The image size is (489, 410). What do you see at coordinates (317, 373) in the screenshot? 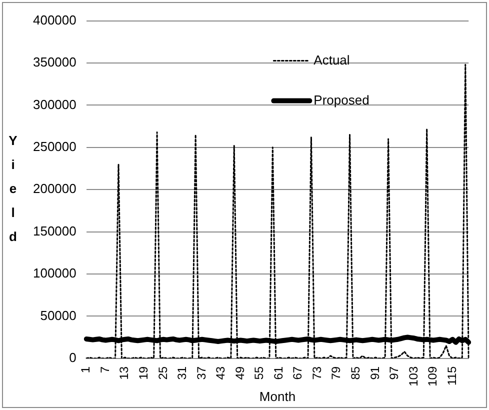
I see `x-tick-label: 73` at bounding box center [317, 373].